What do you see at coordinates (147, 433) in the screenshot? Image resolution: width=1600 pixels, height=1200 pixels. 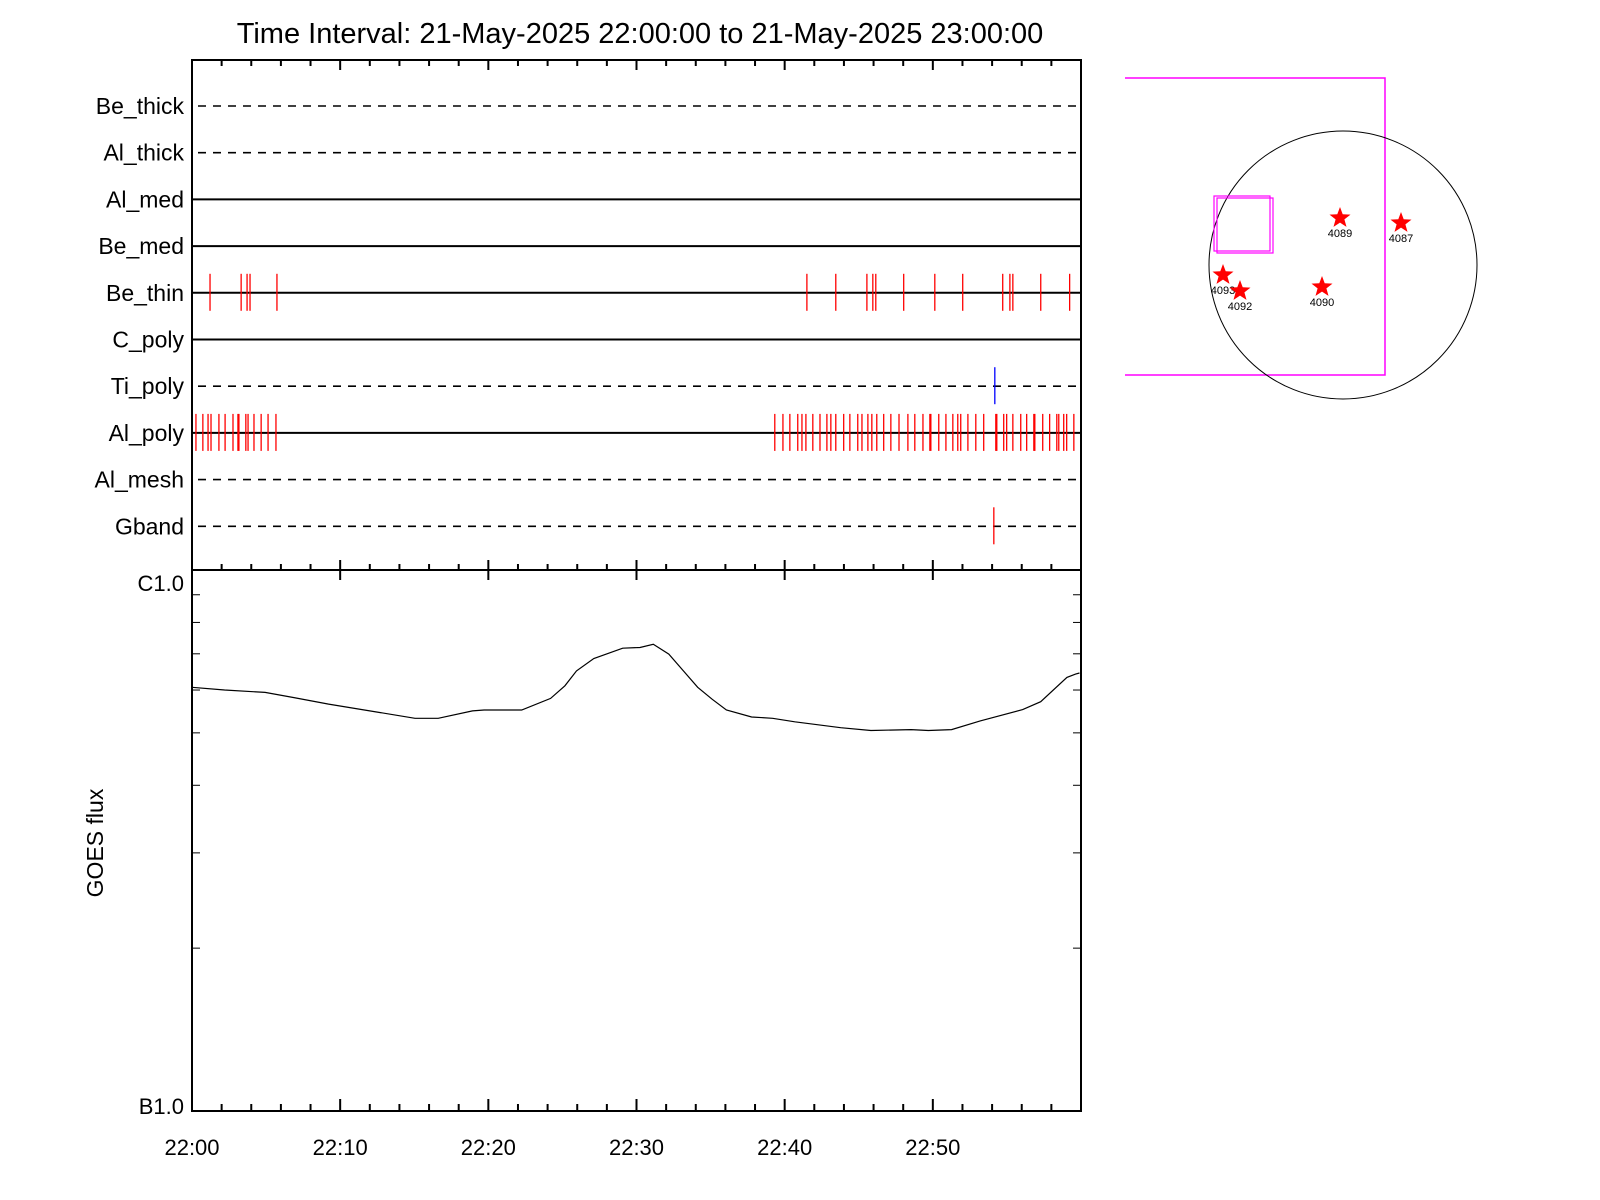 I see `row-label-al_poly: Al_poly` at bounding box center [147, 433].